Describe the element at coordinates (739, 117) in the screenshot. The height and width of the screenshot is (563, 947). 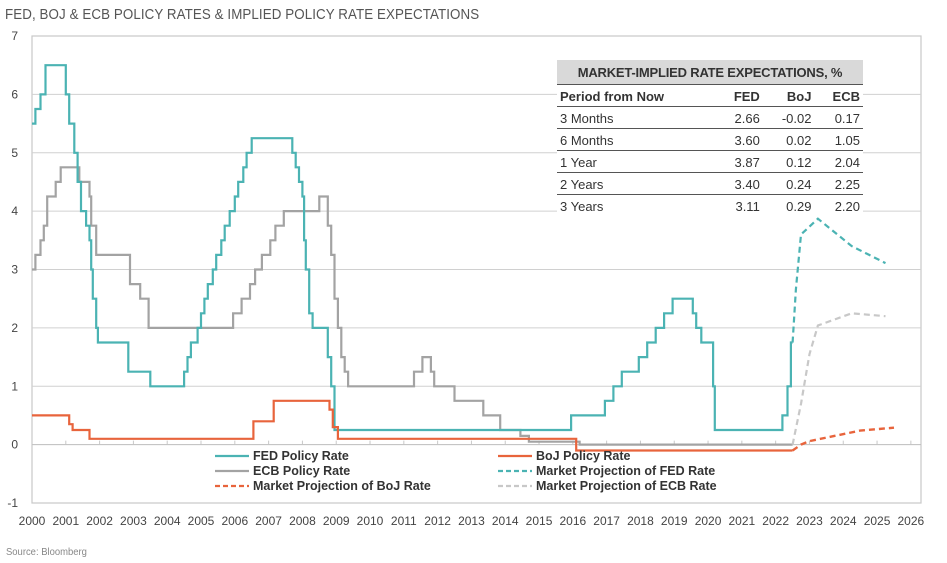
I see `cell-fed: 2.66` at that location.